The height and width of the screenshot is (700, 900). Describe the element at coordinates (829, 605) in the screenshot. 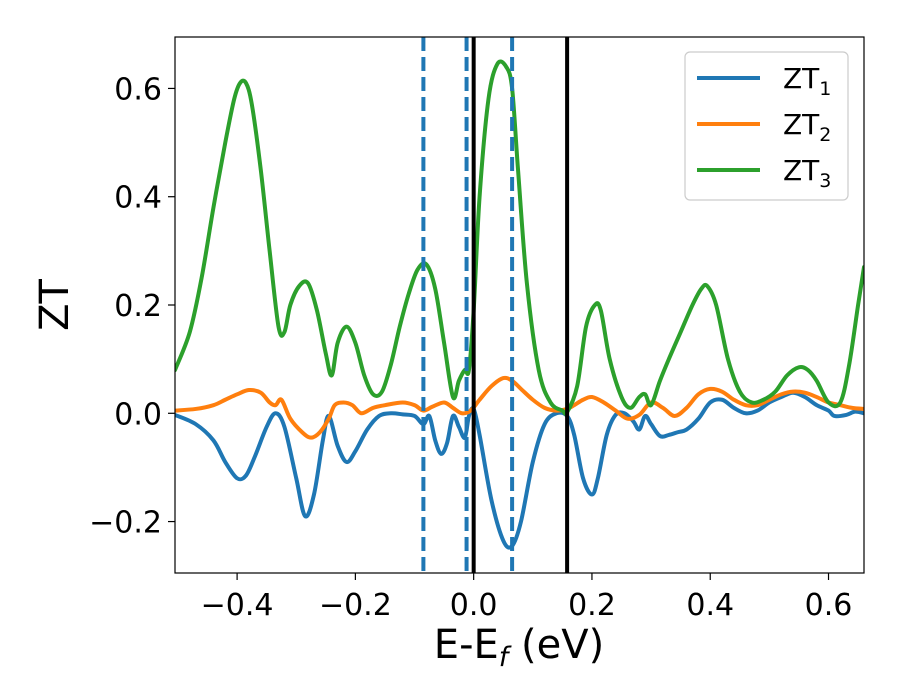

I see `x-tick-label: 0.6` at that location.